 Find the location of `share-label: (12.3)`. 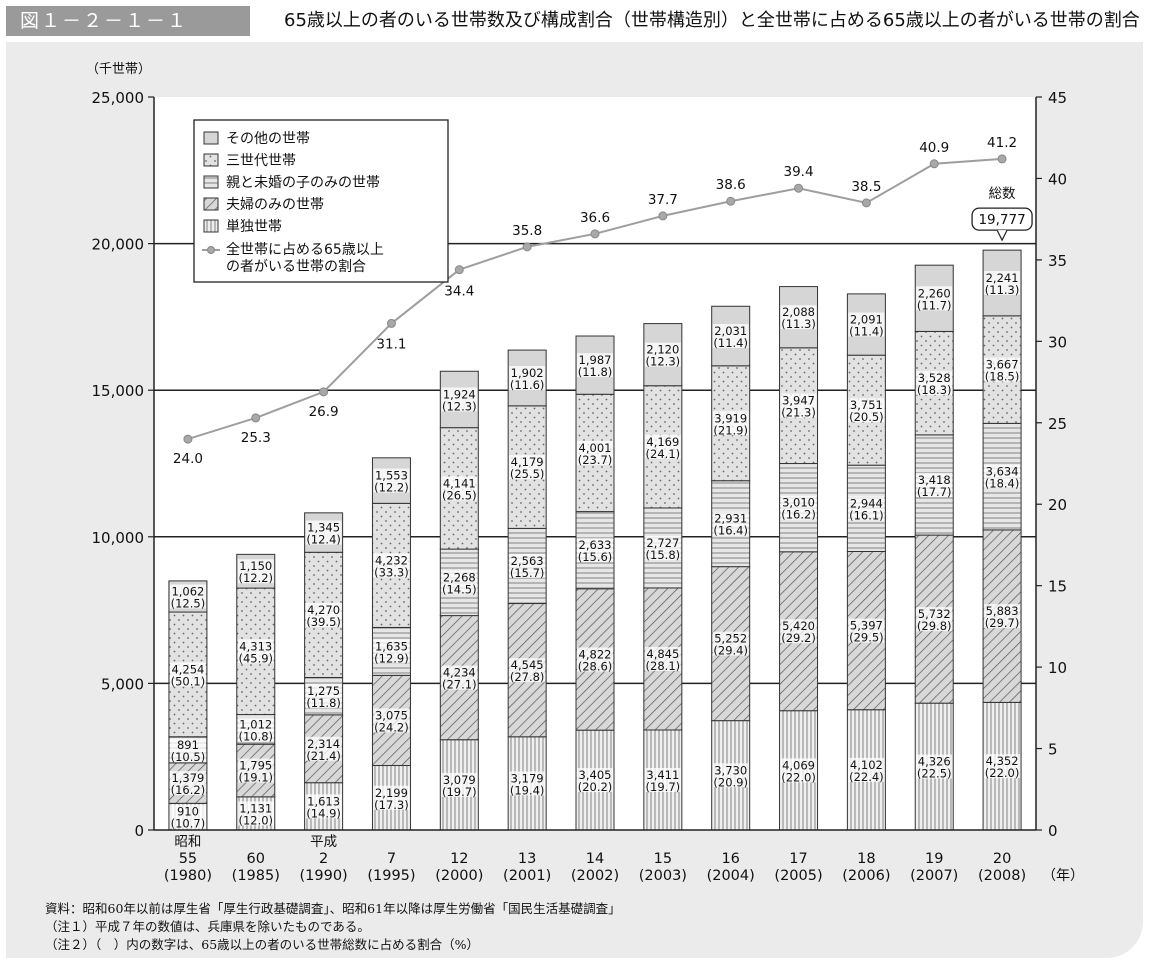

share-label: (12.3) is located at coordinates (459, 406).